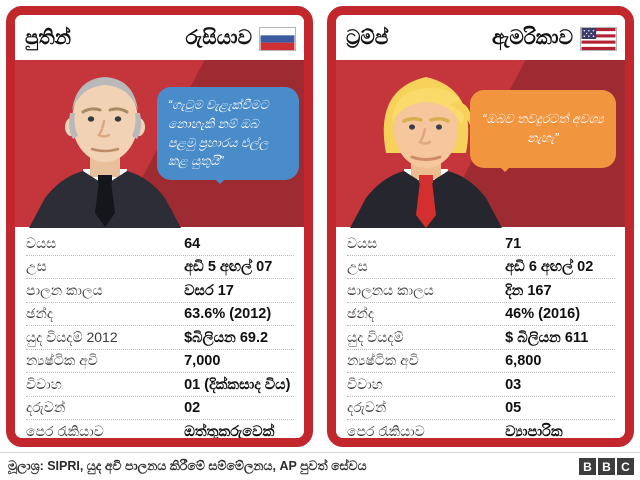 The width and height of the screenshot is (640, 480). What do you see at coordinates (160, 430) in the screenshot?
I see `stat-row: පෙර රැකියාව ඔත්තුකරුවෙක්` at bounding box center [160, 430].